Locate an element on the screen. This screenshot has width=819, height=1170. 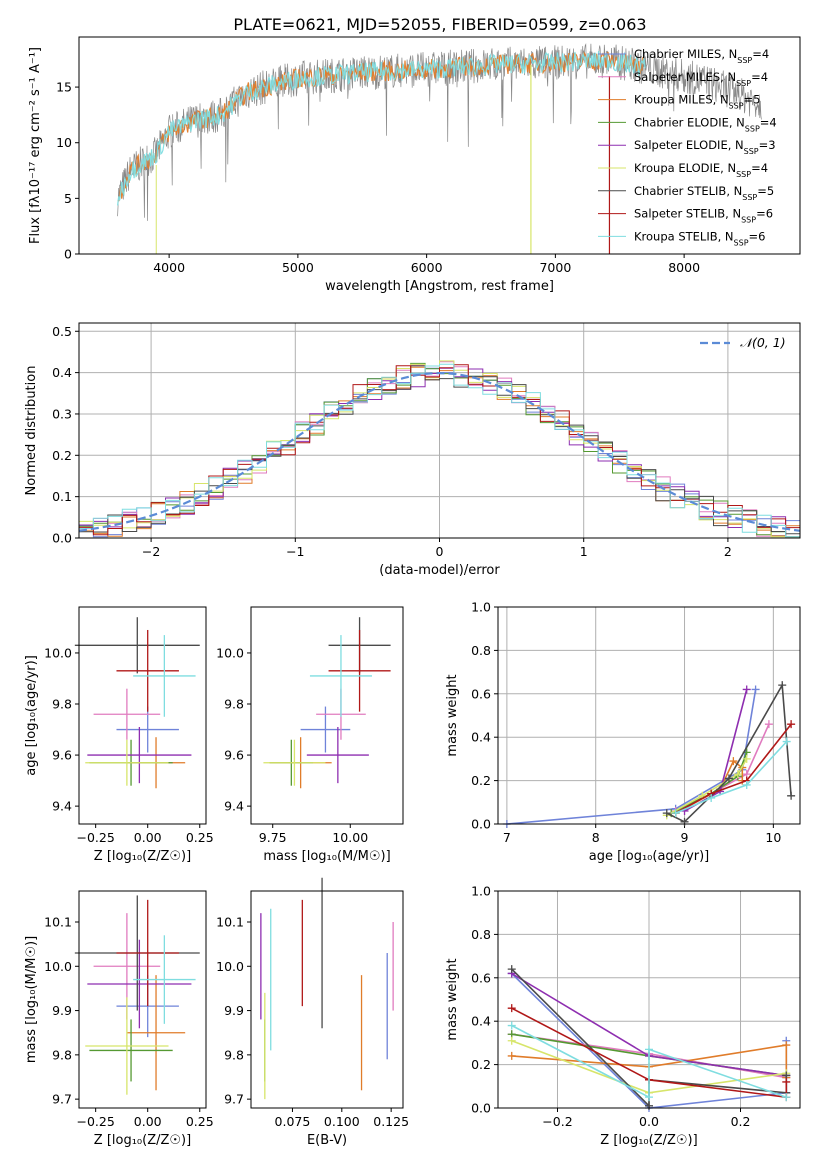
x-tick-label: 0 is located at coordinates (440, 551).